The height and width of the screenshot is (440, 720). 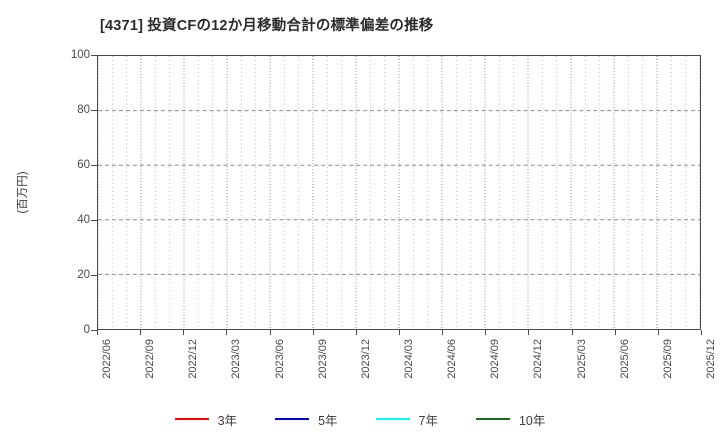 What do you see at coordinates (193, 359) in the screenshot?
I see `x-axis-tick-label: 2022/12` at bounding box center [193, 359].